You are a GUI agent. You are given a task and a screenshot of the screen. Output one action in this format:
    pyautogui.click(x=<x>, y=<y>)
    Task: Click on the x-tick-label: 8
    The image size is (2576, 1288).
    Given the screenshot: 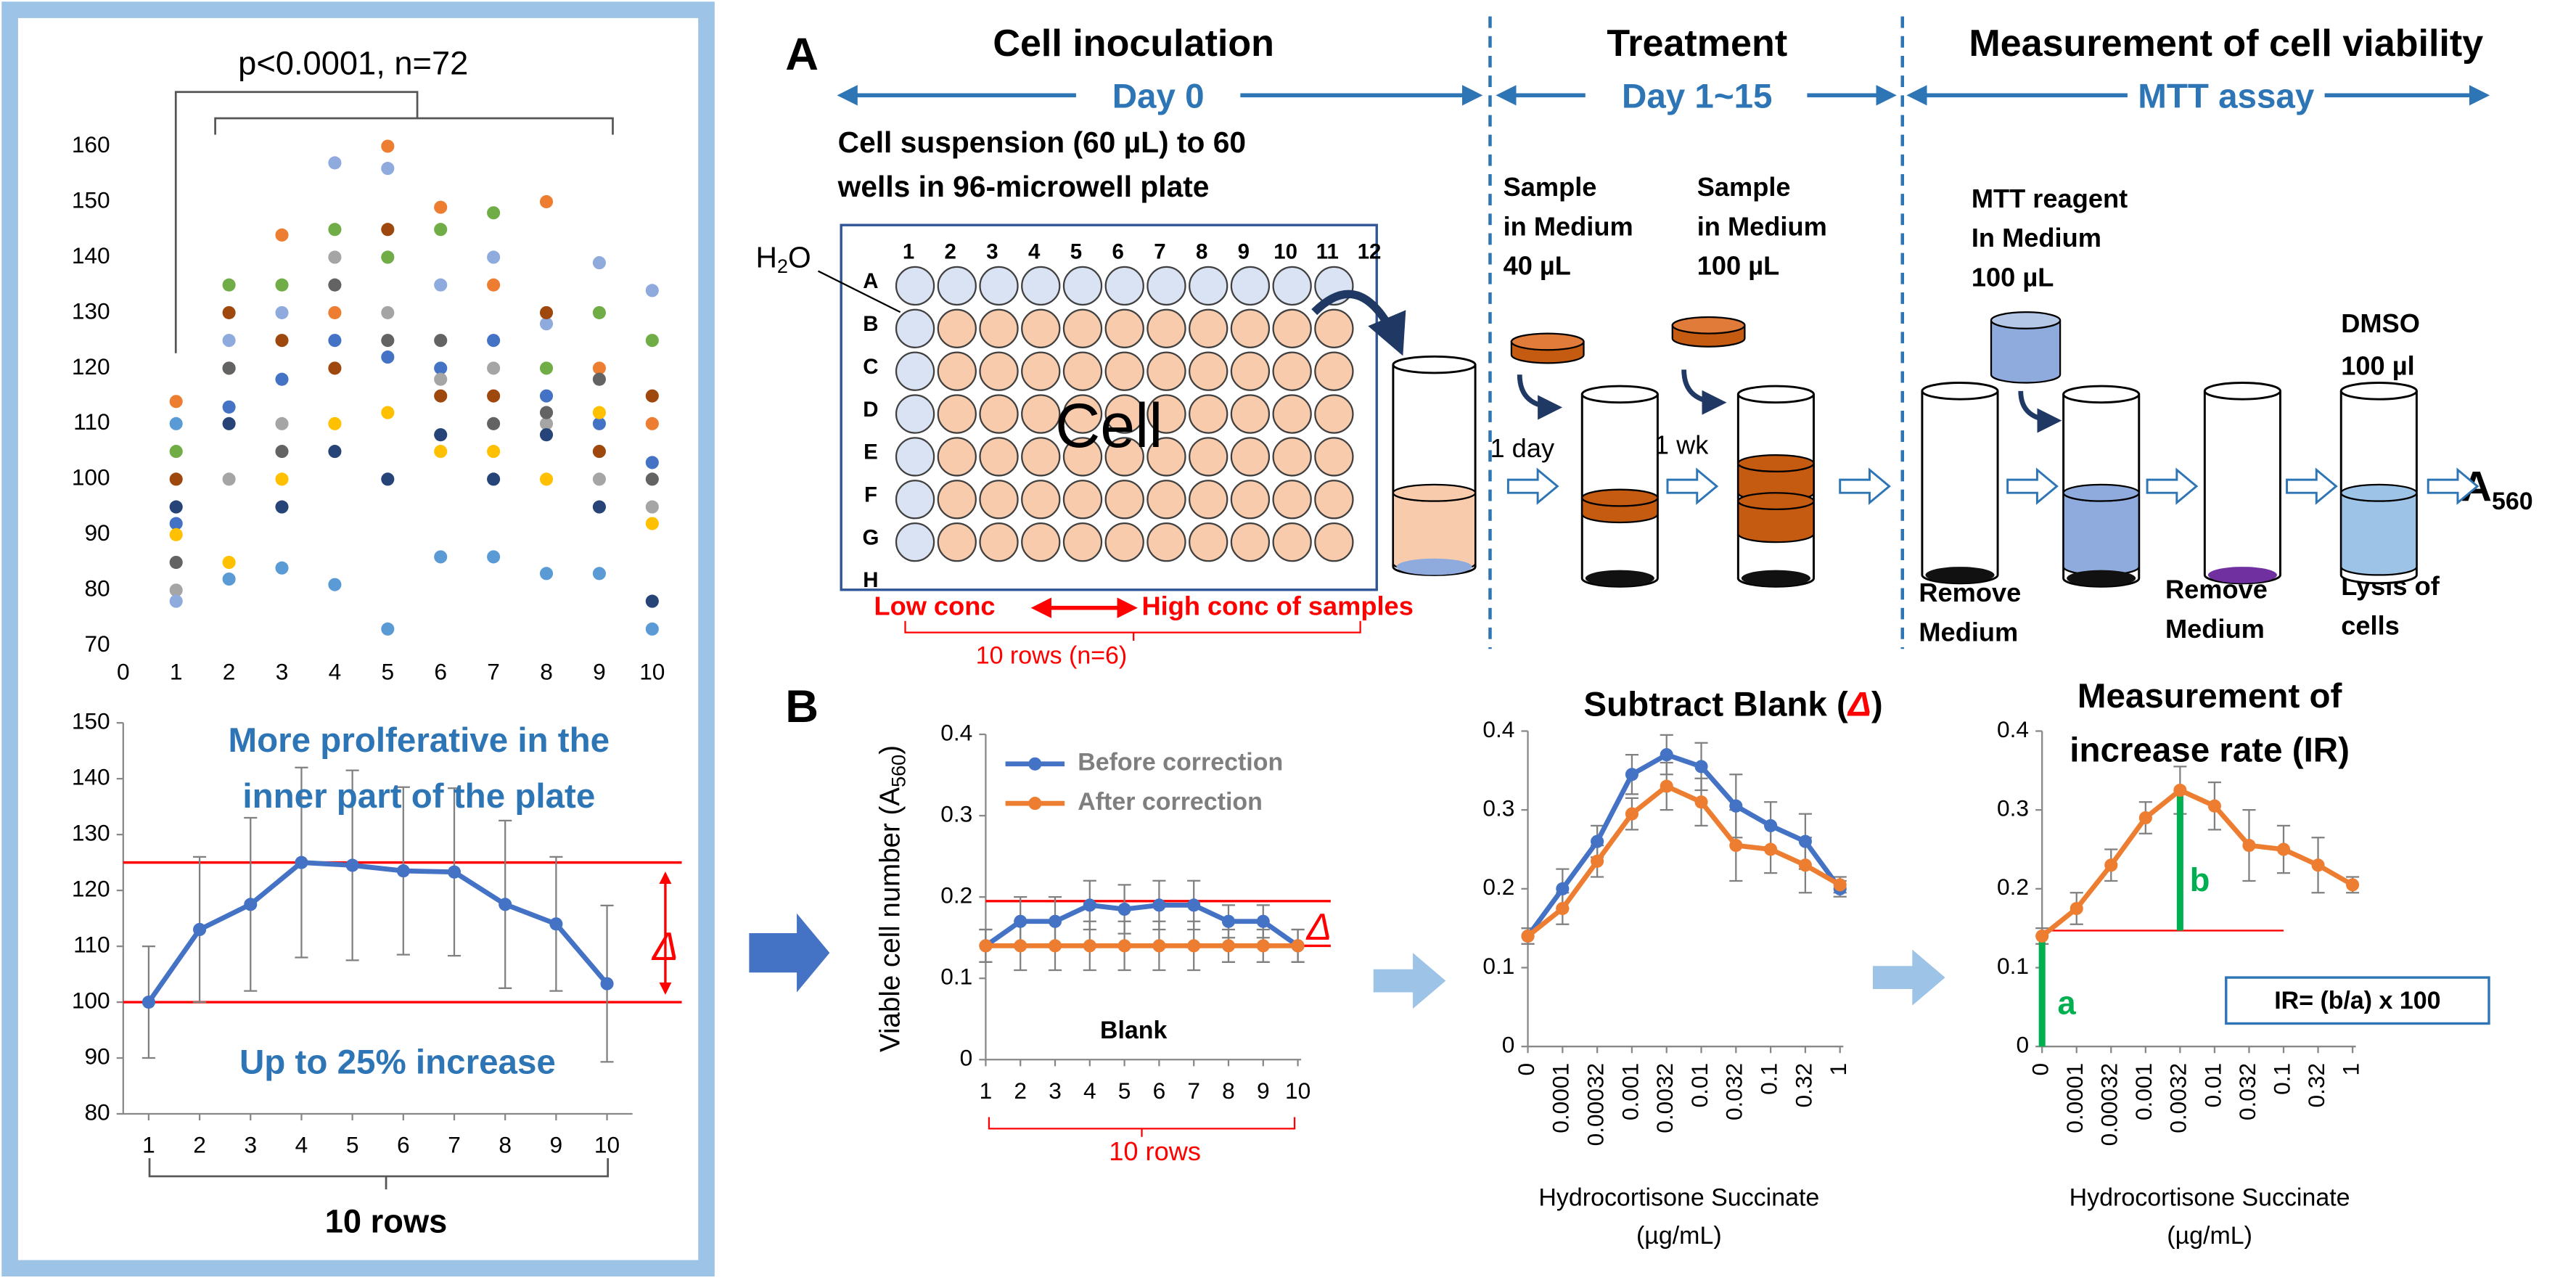 What is the action you would take?
    pyautogui.click(x=546, y=672)
    